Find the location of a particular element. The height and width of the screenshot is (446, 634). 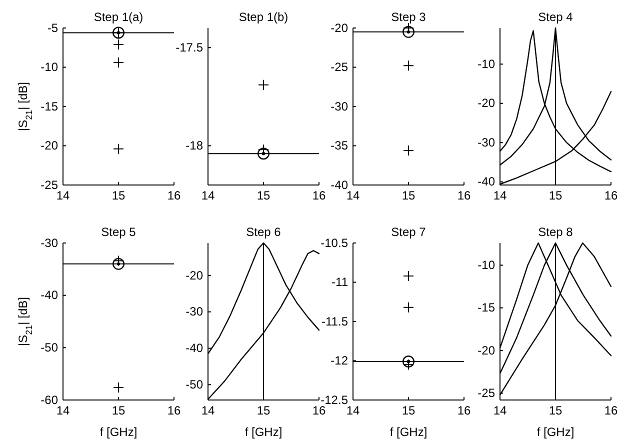

y-tick-label: -11 is located at coordinates (340, 282).